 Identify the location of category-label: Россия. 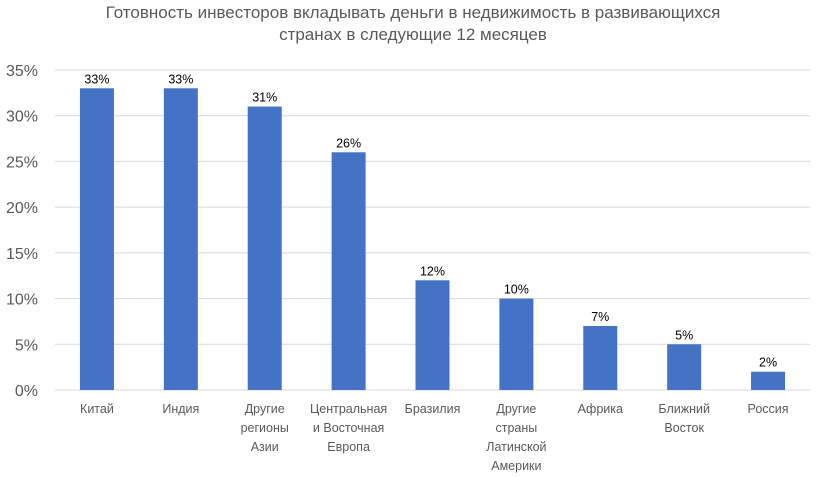
(768, 409).